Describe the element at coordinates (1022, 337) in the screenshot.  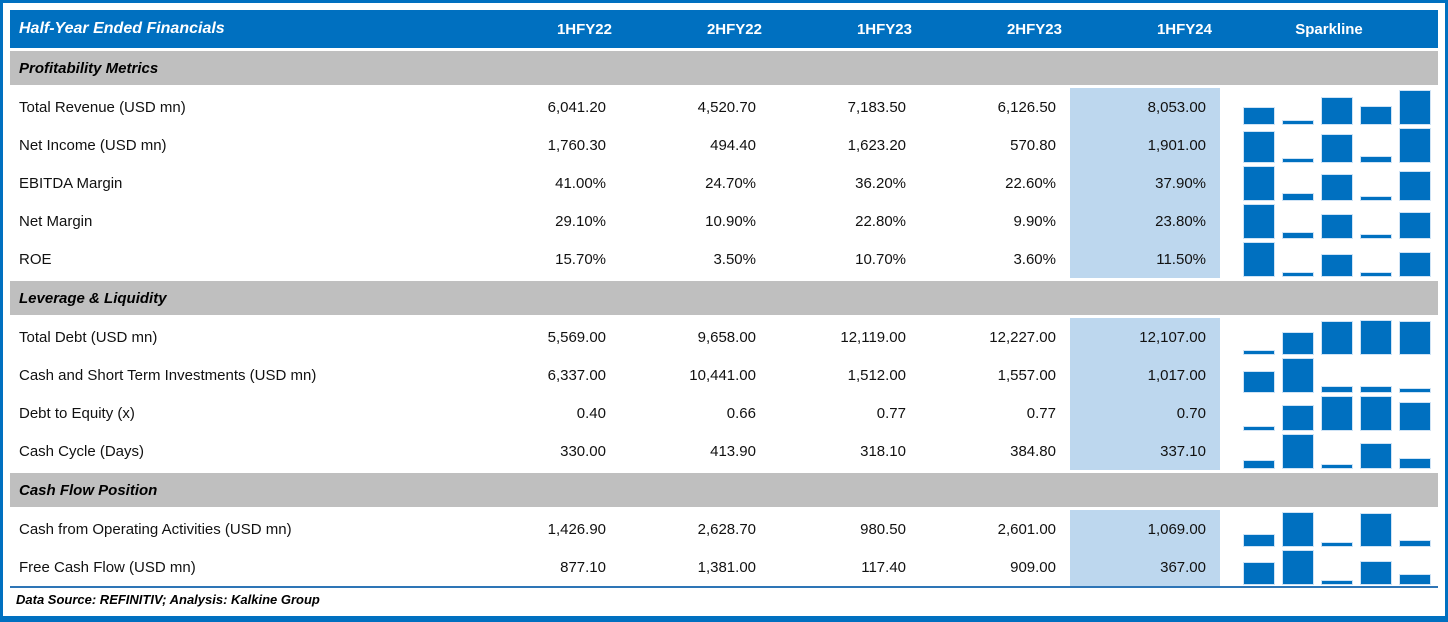
I see `value-cell-2hfy23: 12,227.00` at that location.